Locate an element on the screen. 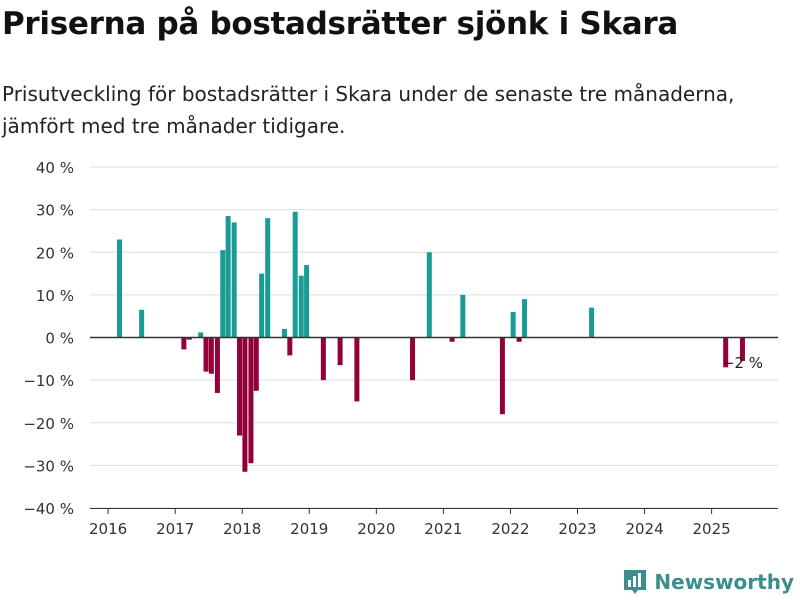 The height and width of the screenshot is (600, 800). x-tick-label: 2017 is located at coordinates (175, 529).